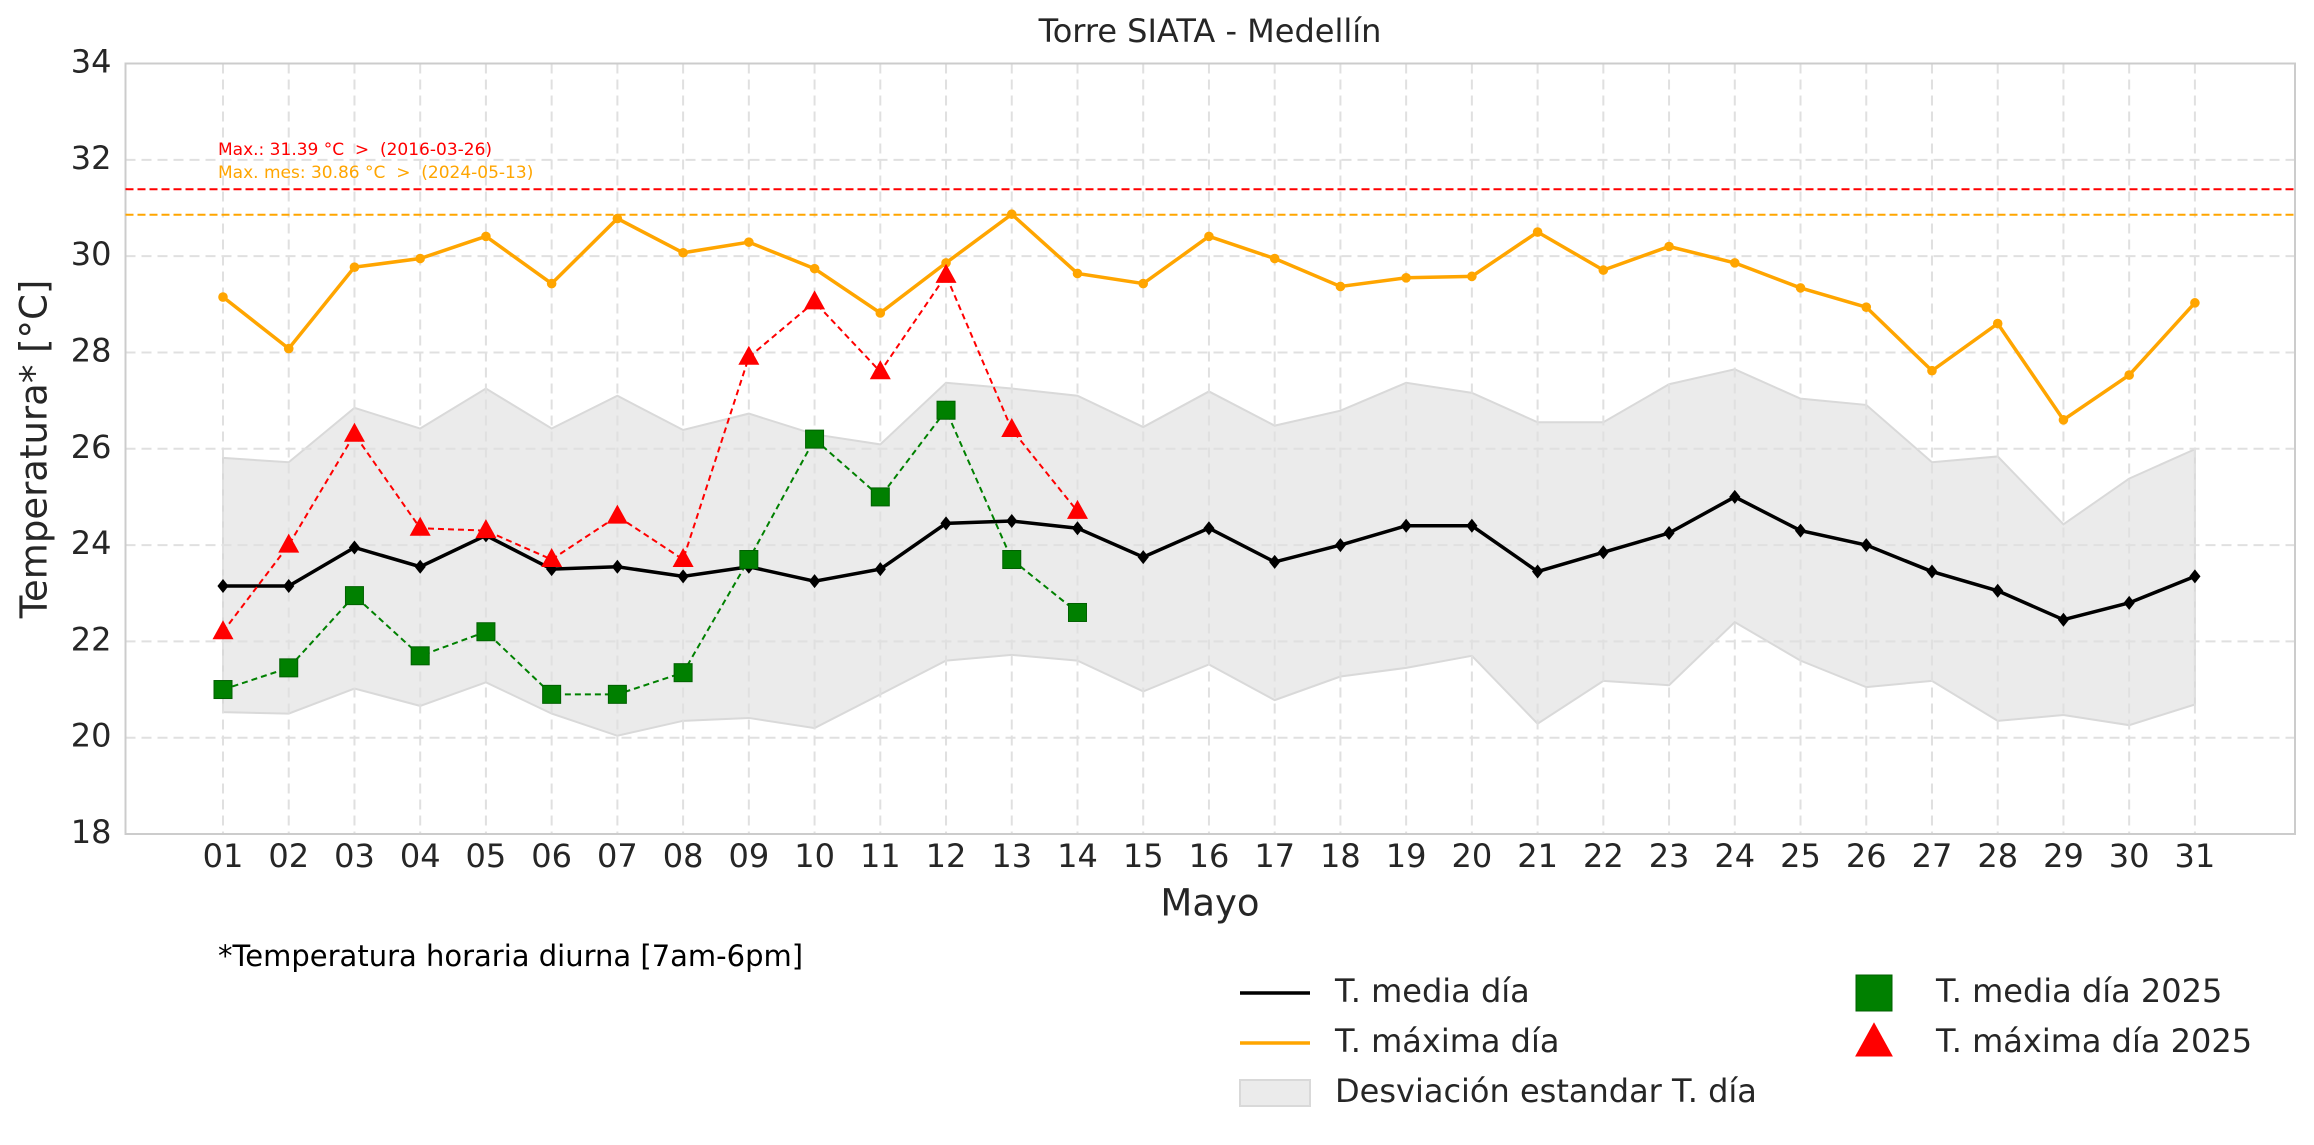 This screenshot has width=2314, height=1145. I want to click on y-tick-label: 32, so click(91, 158).